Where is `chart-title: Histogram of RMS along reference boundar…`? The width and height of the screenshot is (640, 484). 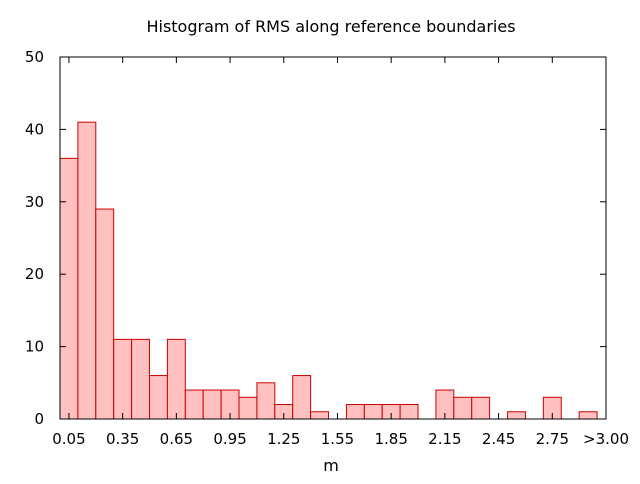 chart-title: Histogram of RMS along reference boundar… is located at coordinates (330, 26).